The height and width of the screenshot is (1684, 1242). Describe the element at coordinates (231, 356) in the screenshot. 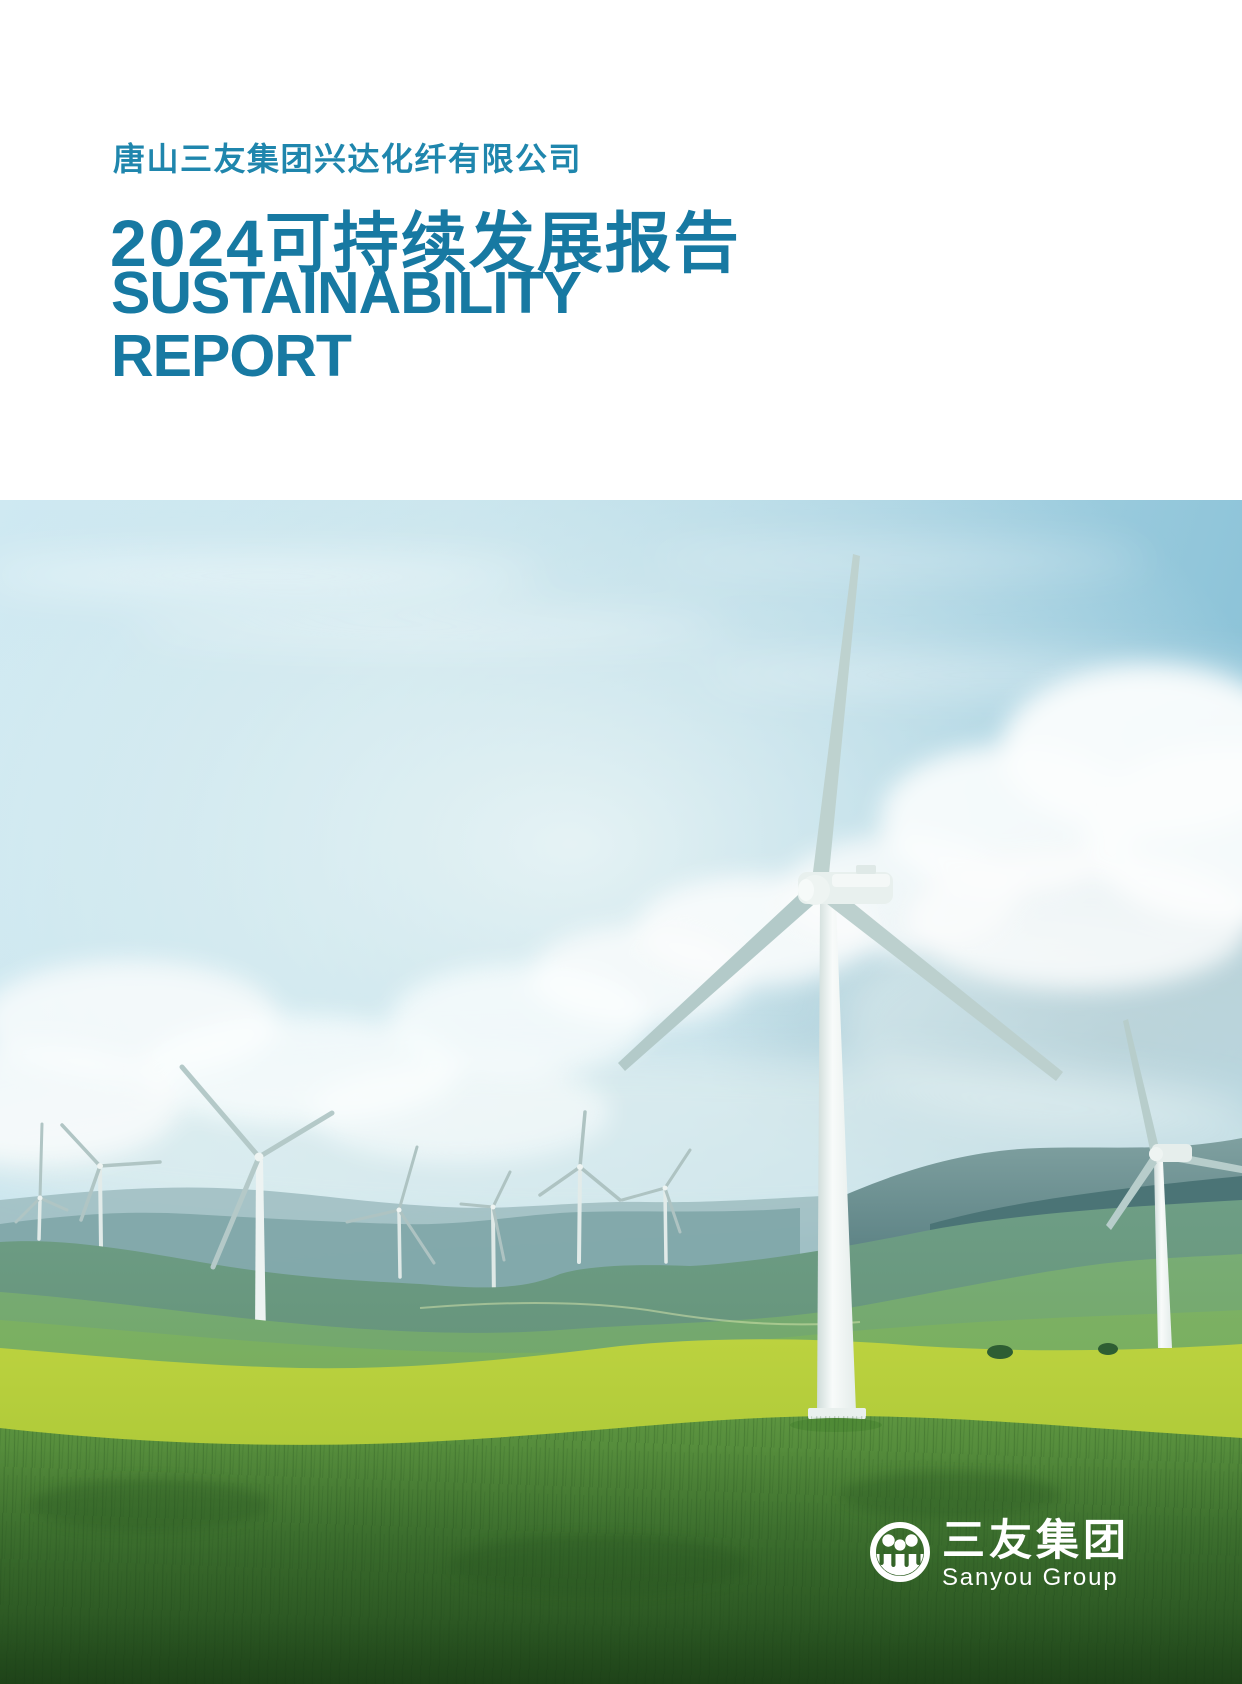

I see `report-title-english-line2: REPORT` at that location.